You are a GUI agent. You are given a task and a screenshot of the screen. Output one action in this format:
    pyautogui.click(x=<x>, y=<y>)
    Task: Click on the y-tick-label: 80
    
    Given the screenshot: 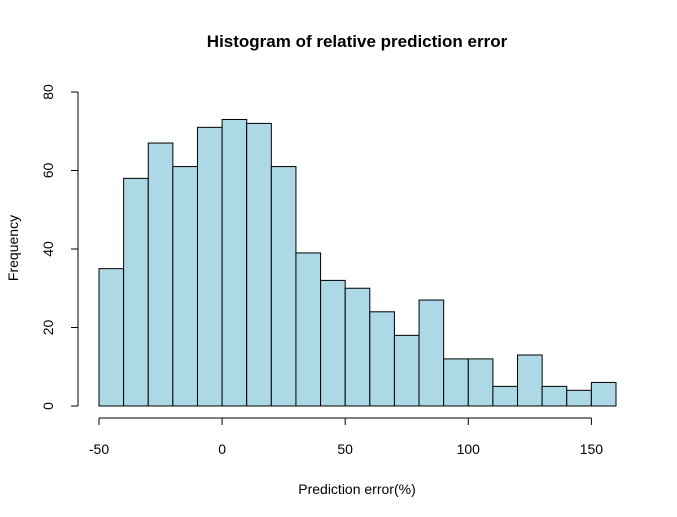 What is the action you would take?
    pyautogui.click(x=48, y=92)
    